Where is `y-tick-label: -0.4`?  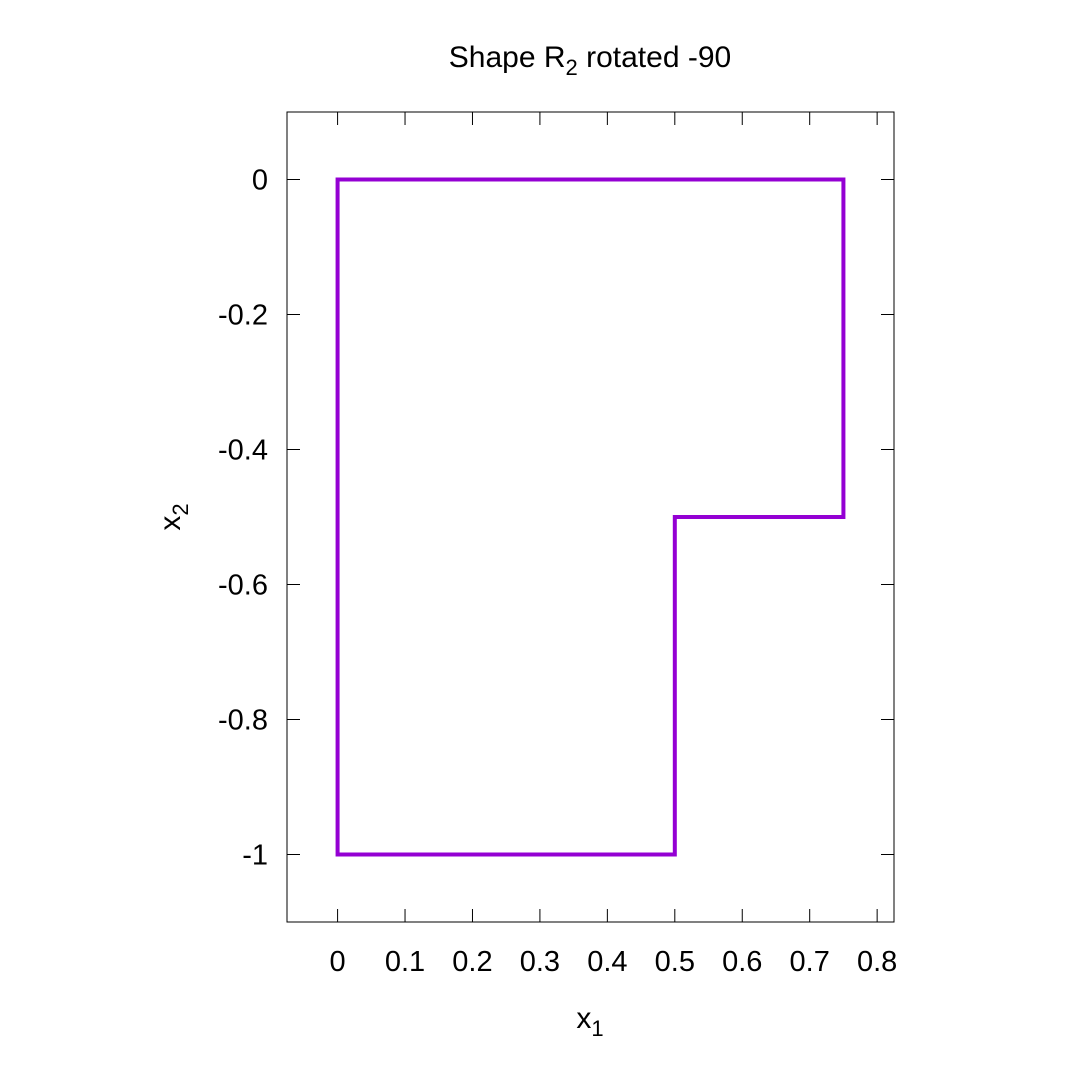 y-tick-label: -0.4 is located at coordinates (243, 451).